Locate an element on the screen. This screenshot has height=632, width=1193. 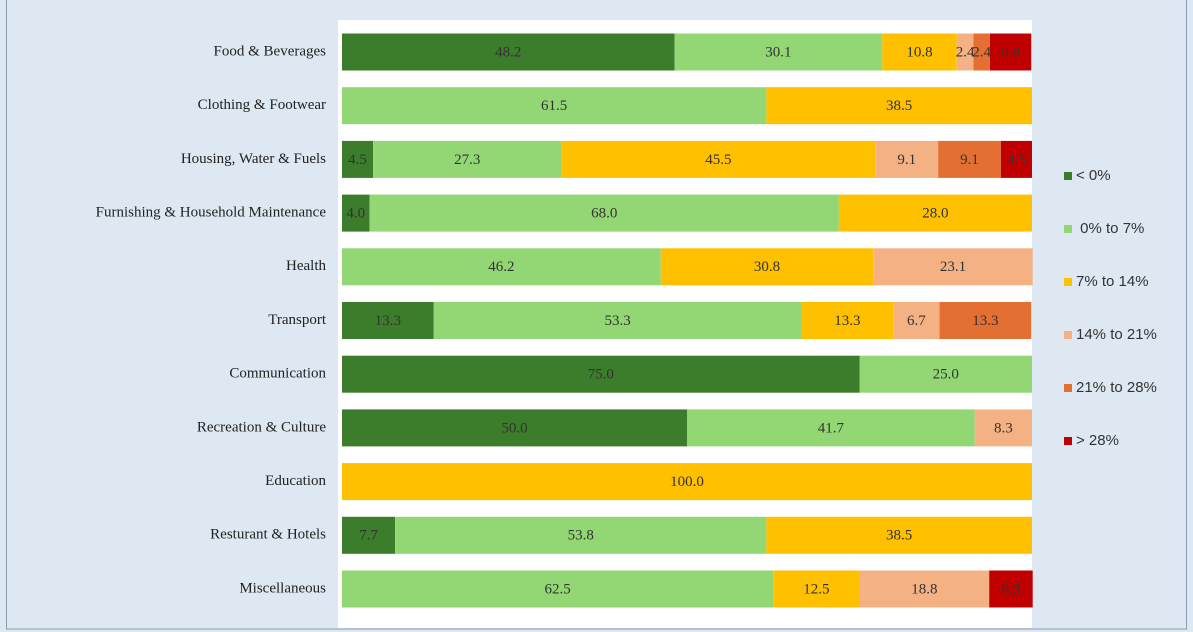
value-label: 7.7 is located at coordinates (368, 536).